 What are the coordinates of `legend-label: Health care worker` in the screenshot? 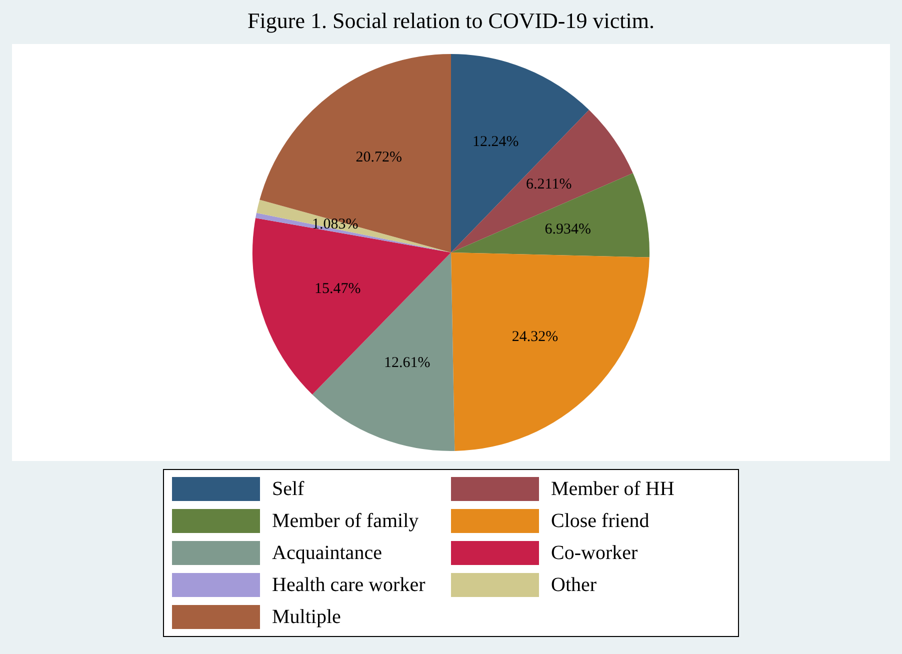 It's located at (349, 585).